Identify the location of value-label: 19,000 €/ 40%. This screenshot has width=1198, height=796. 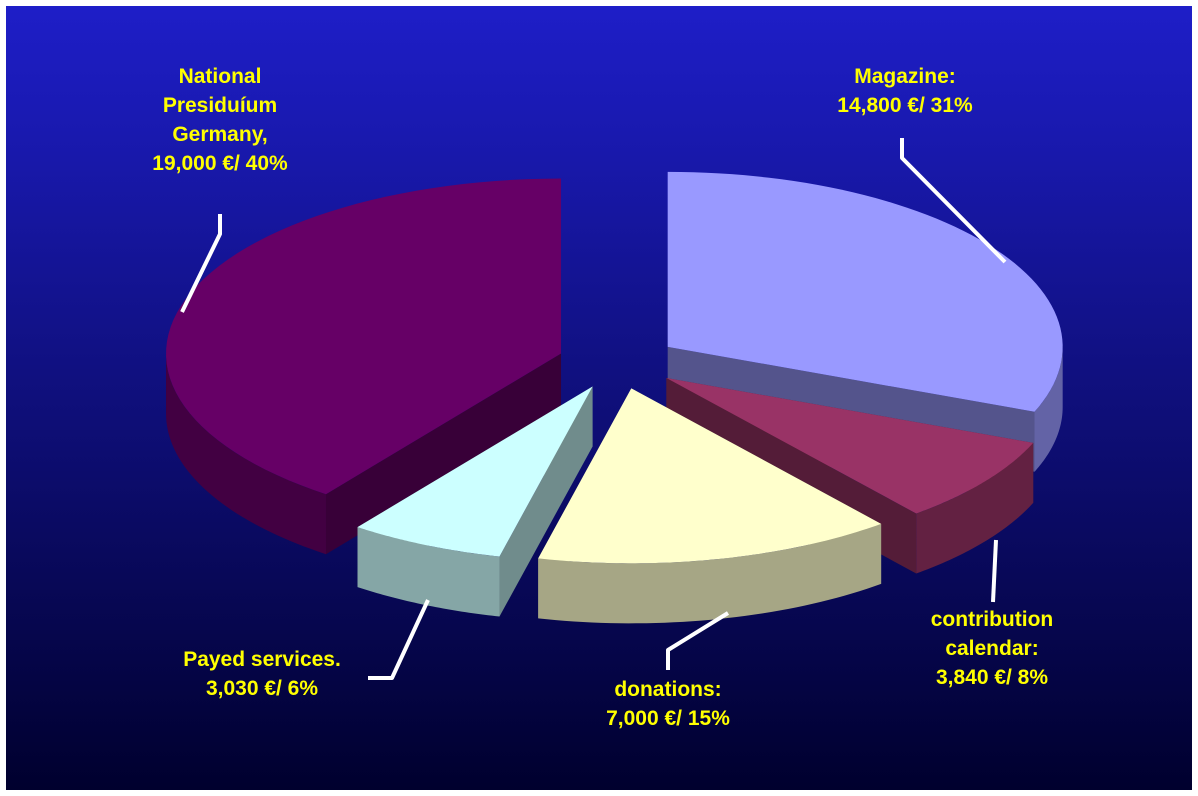
(220, 163).